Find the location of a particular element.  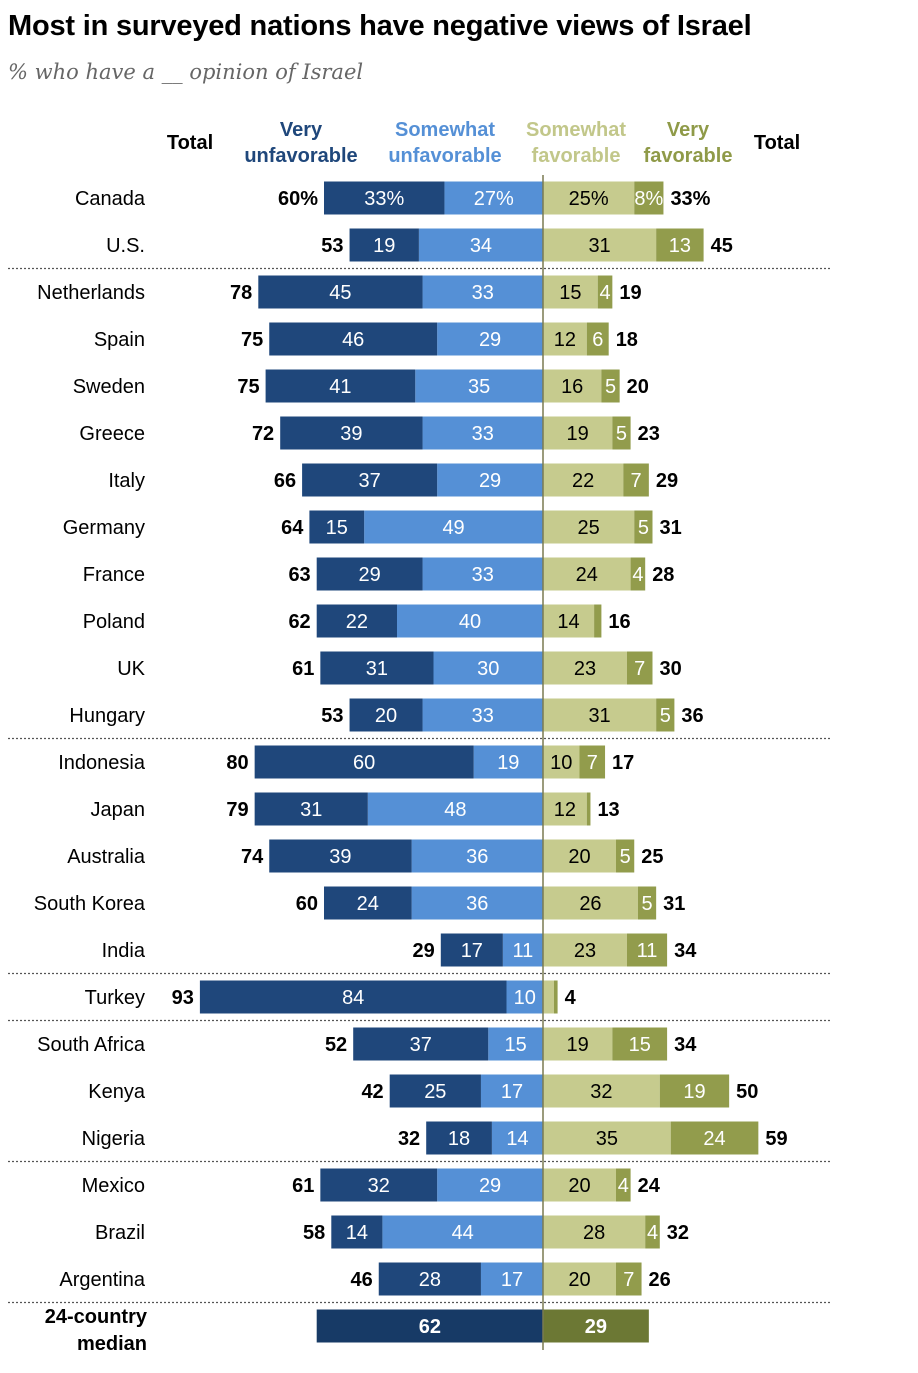

bar-somewhat-unfavorable-label: 15 is located at coordinates (516, 1045).